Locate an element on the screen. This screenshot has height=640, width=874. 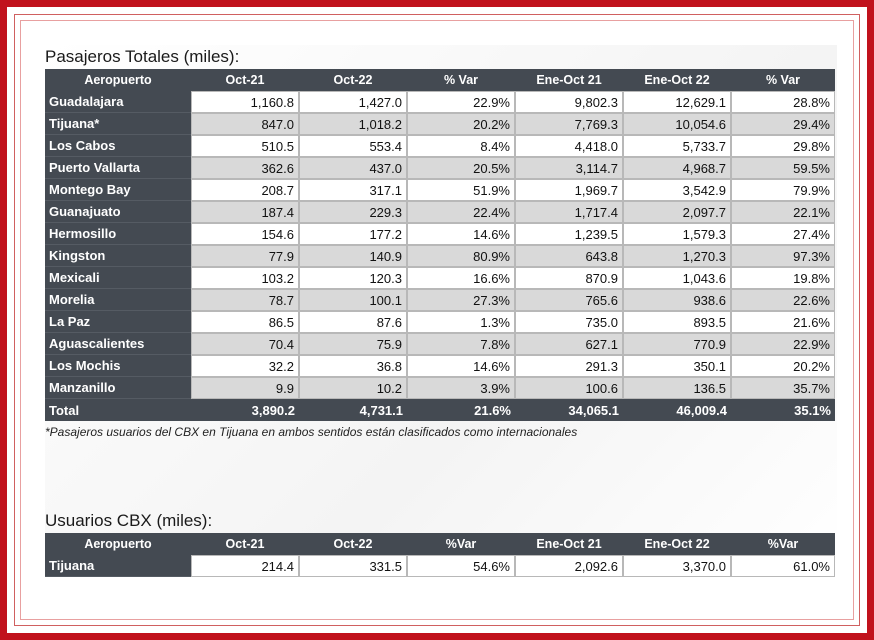
value-cell: 331.5 is located at coordinates (353, 566).